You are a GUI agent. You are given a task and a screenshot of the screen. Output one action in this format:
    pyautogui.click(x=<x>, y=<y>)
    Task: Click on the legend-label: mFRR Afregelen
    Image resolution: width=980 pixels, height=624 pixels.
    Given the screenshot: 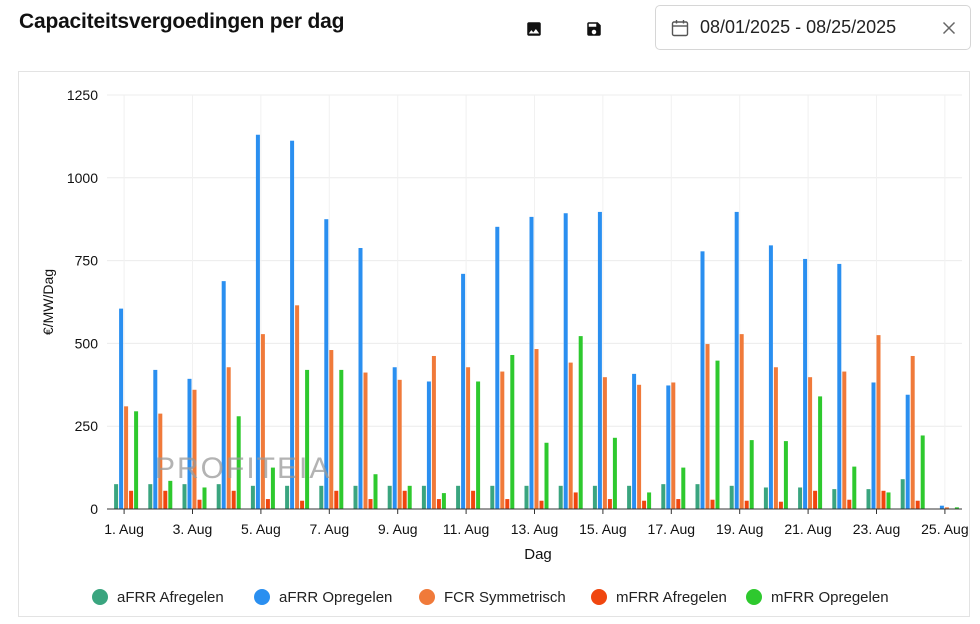 What is the action you would take?
    pyautogui.click(x=671, y=597)
    